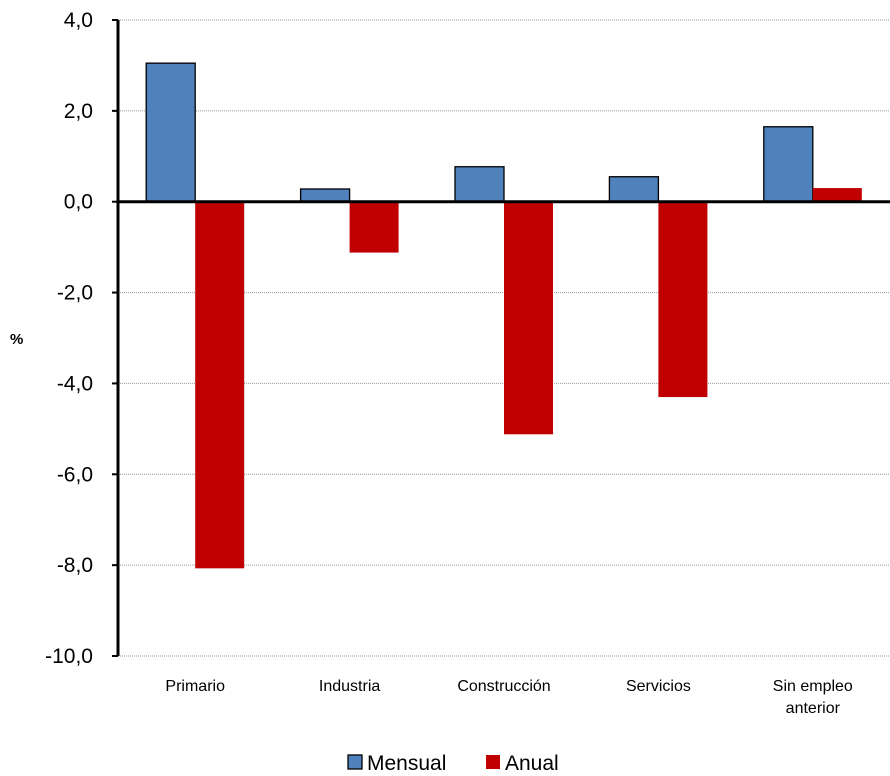 This screenshot has height=776, width=890. What do you see at coordinates (453, 763) in the screenshot?
I see `legend: Mensual Anual` at bounding box center [453, 763].